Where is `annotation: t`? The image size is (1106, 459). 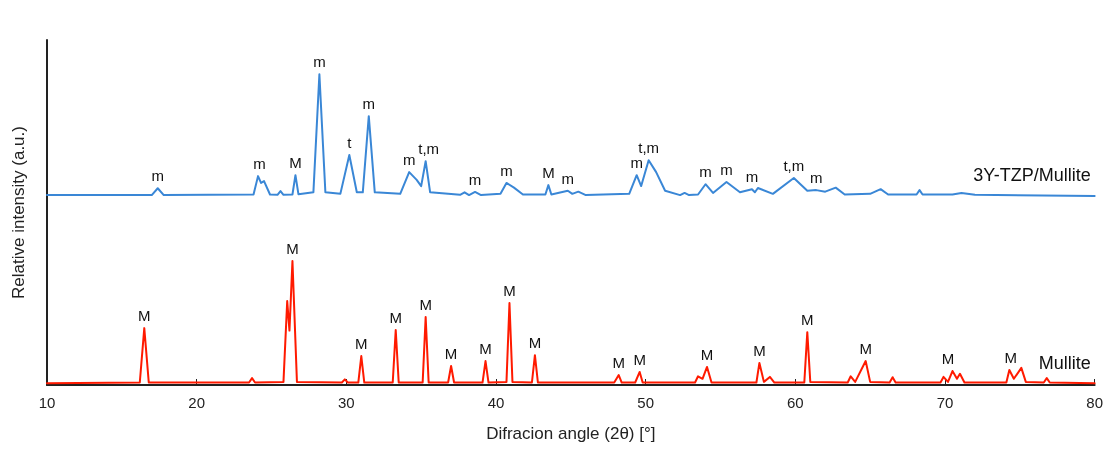 annotation: t is located at coordinates (350, 142).